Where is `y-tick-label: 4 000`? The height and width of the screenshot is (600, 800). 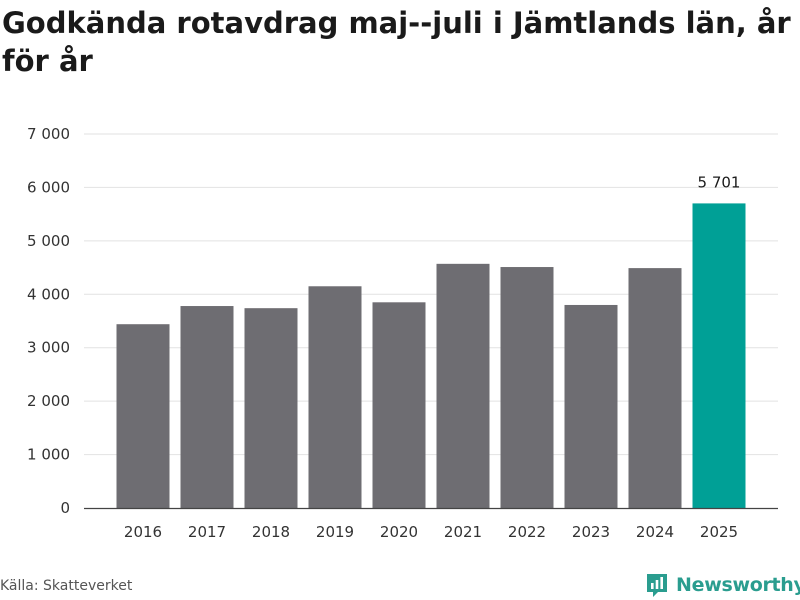
y-tick-label: 4 000 is located at coordinates (48, 294).